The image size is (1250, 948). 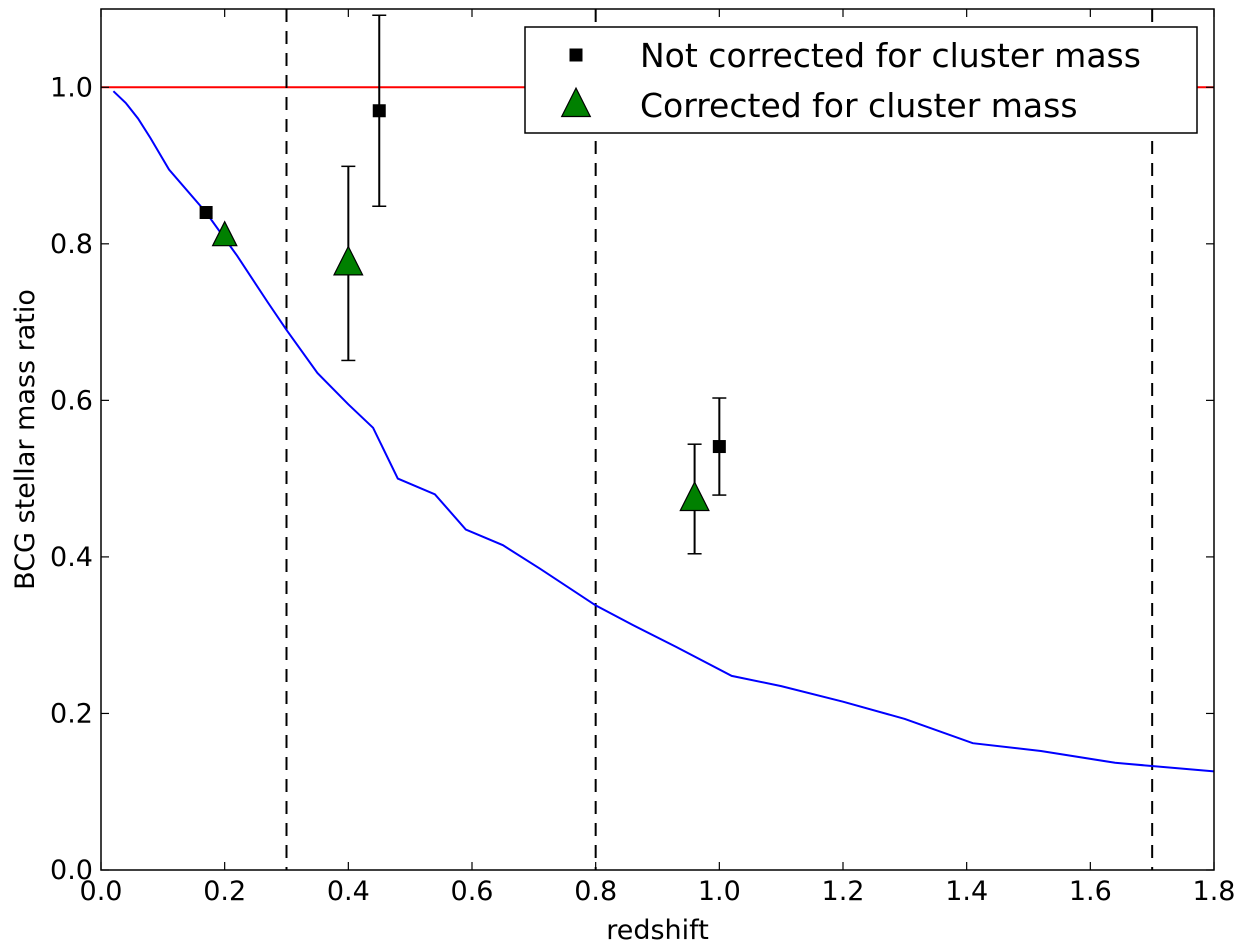 I want to click on y-tick-label: 0.0, so click(x=71, y=870).